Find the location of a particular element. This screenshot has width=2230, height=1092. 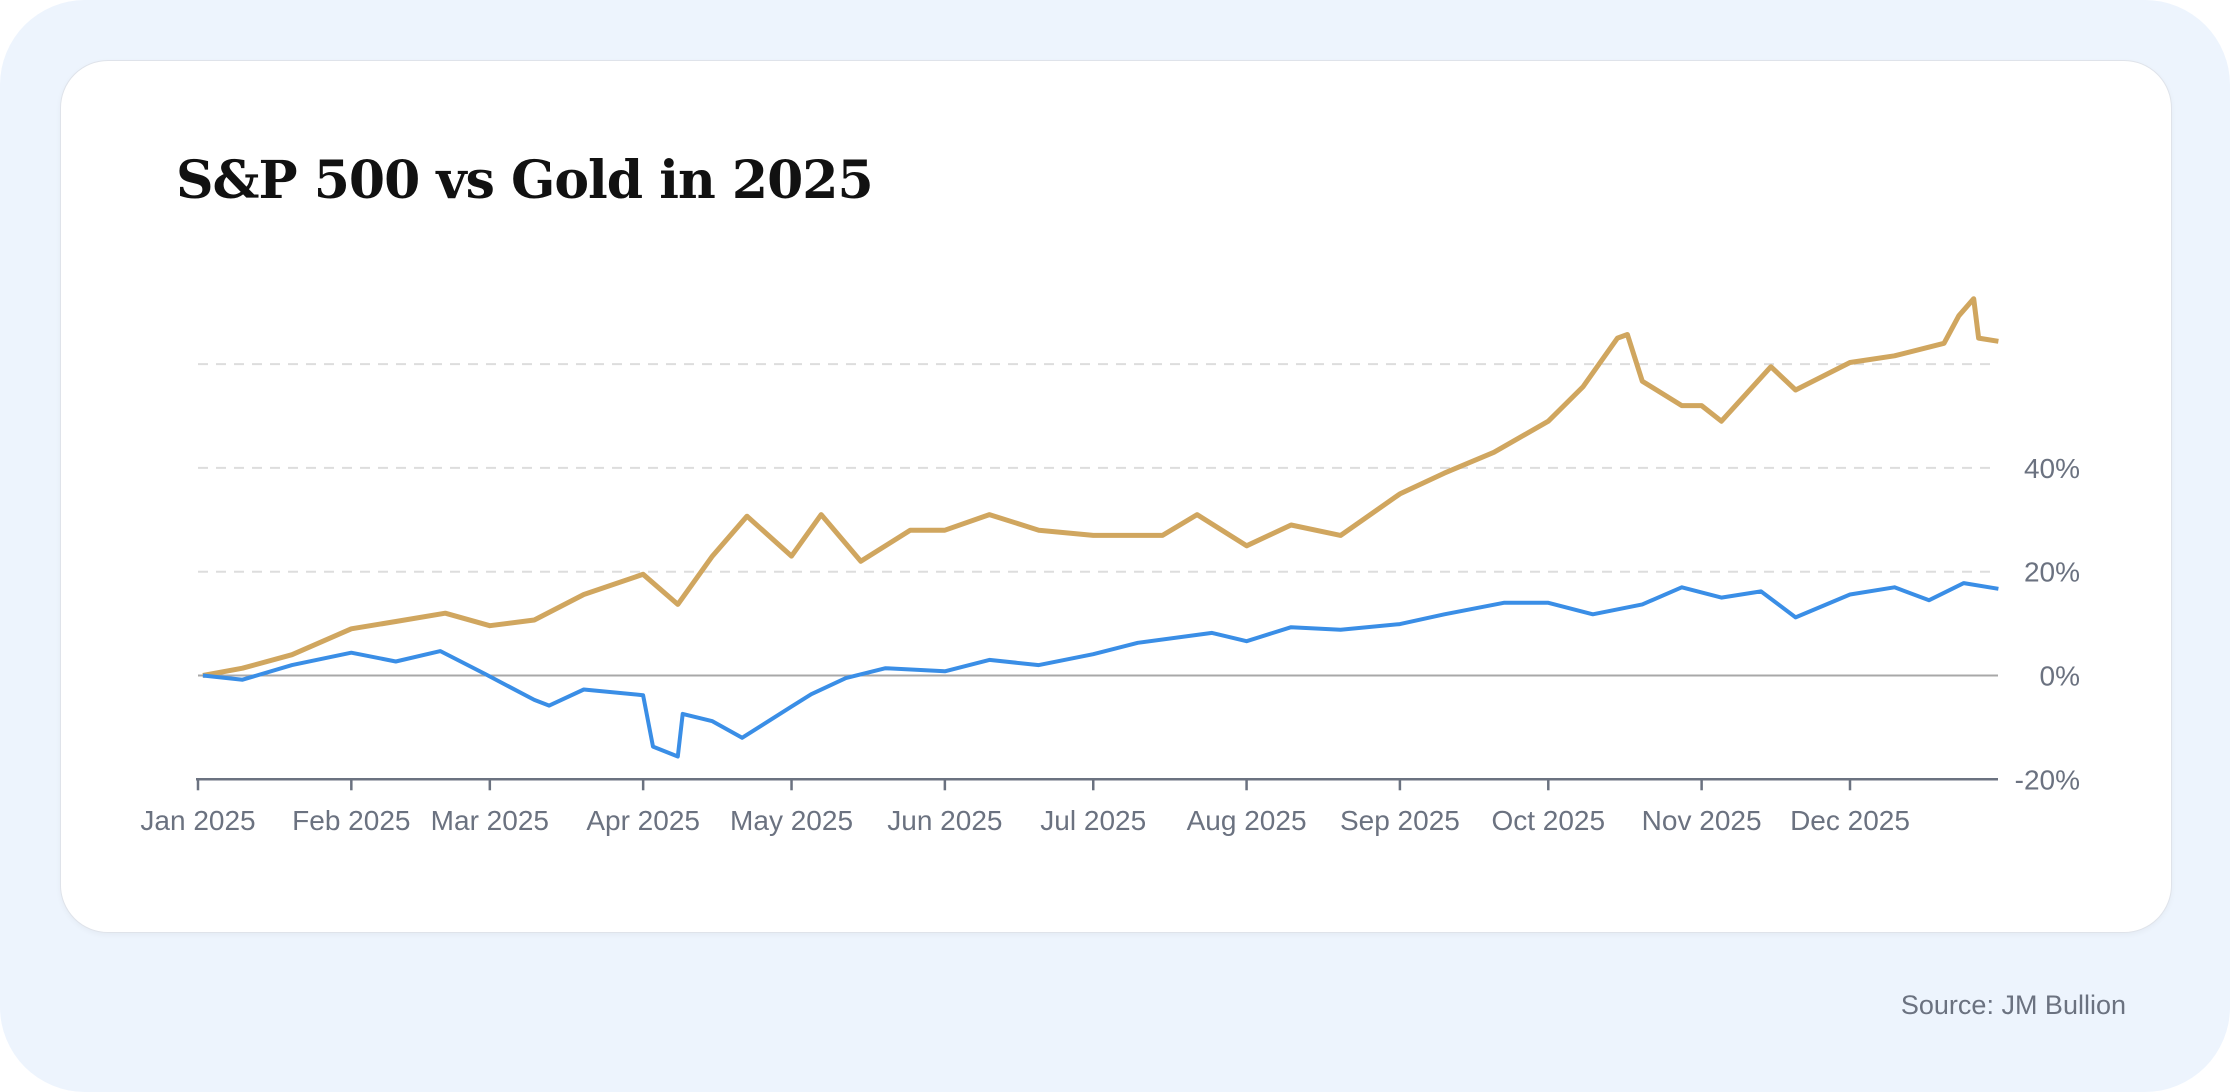

sp500-series-line is located at coordinates (1100, 670).